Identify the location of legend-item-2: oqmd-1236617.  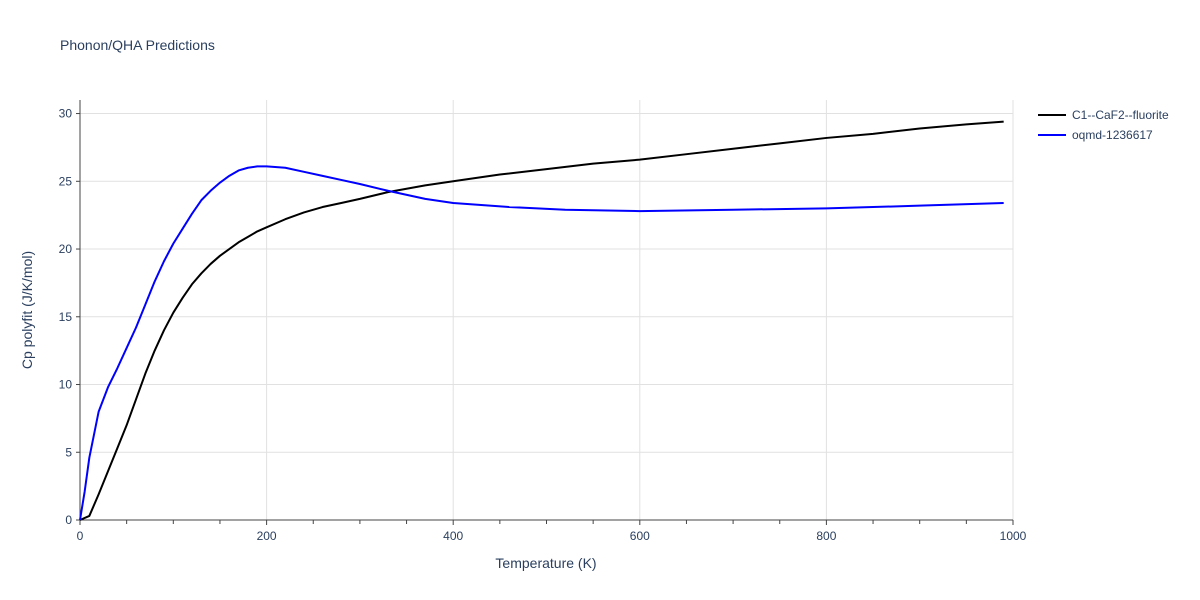
(1095, 135).